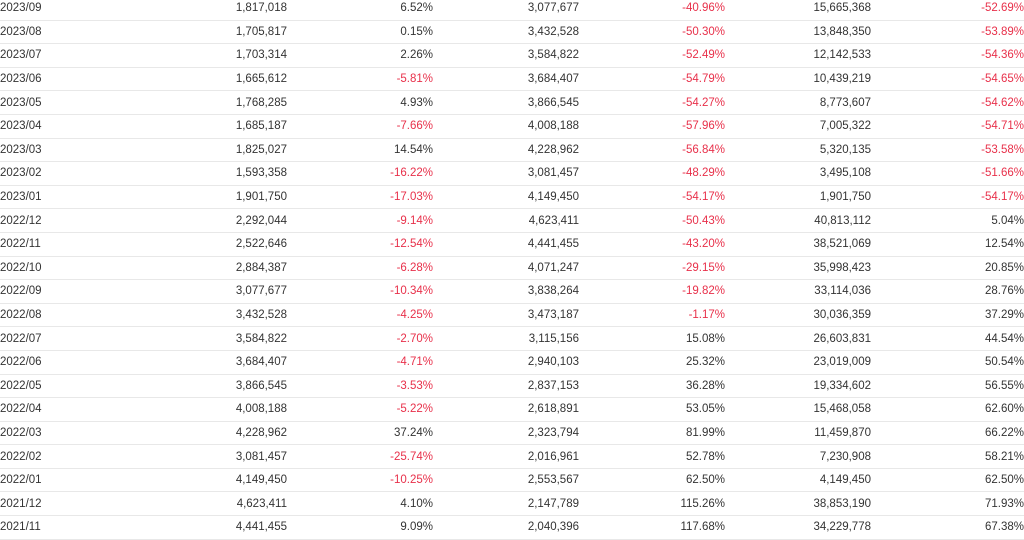  I want to click on value3-cell: 12,142,533, so click(798, 55).